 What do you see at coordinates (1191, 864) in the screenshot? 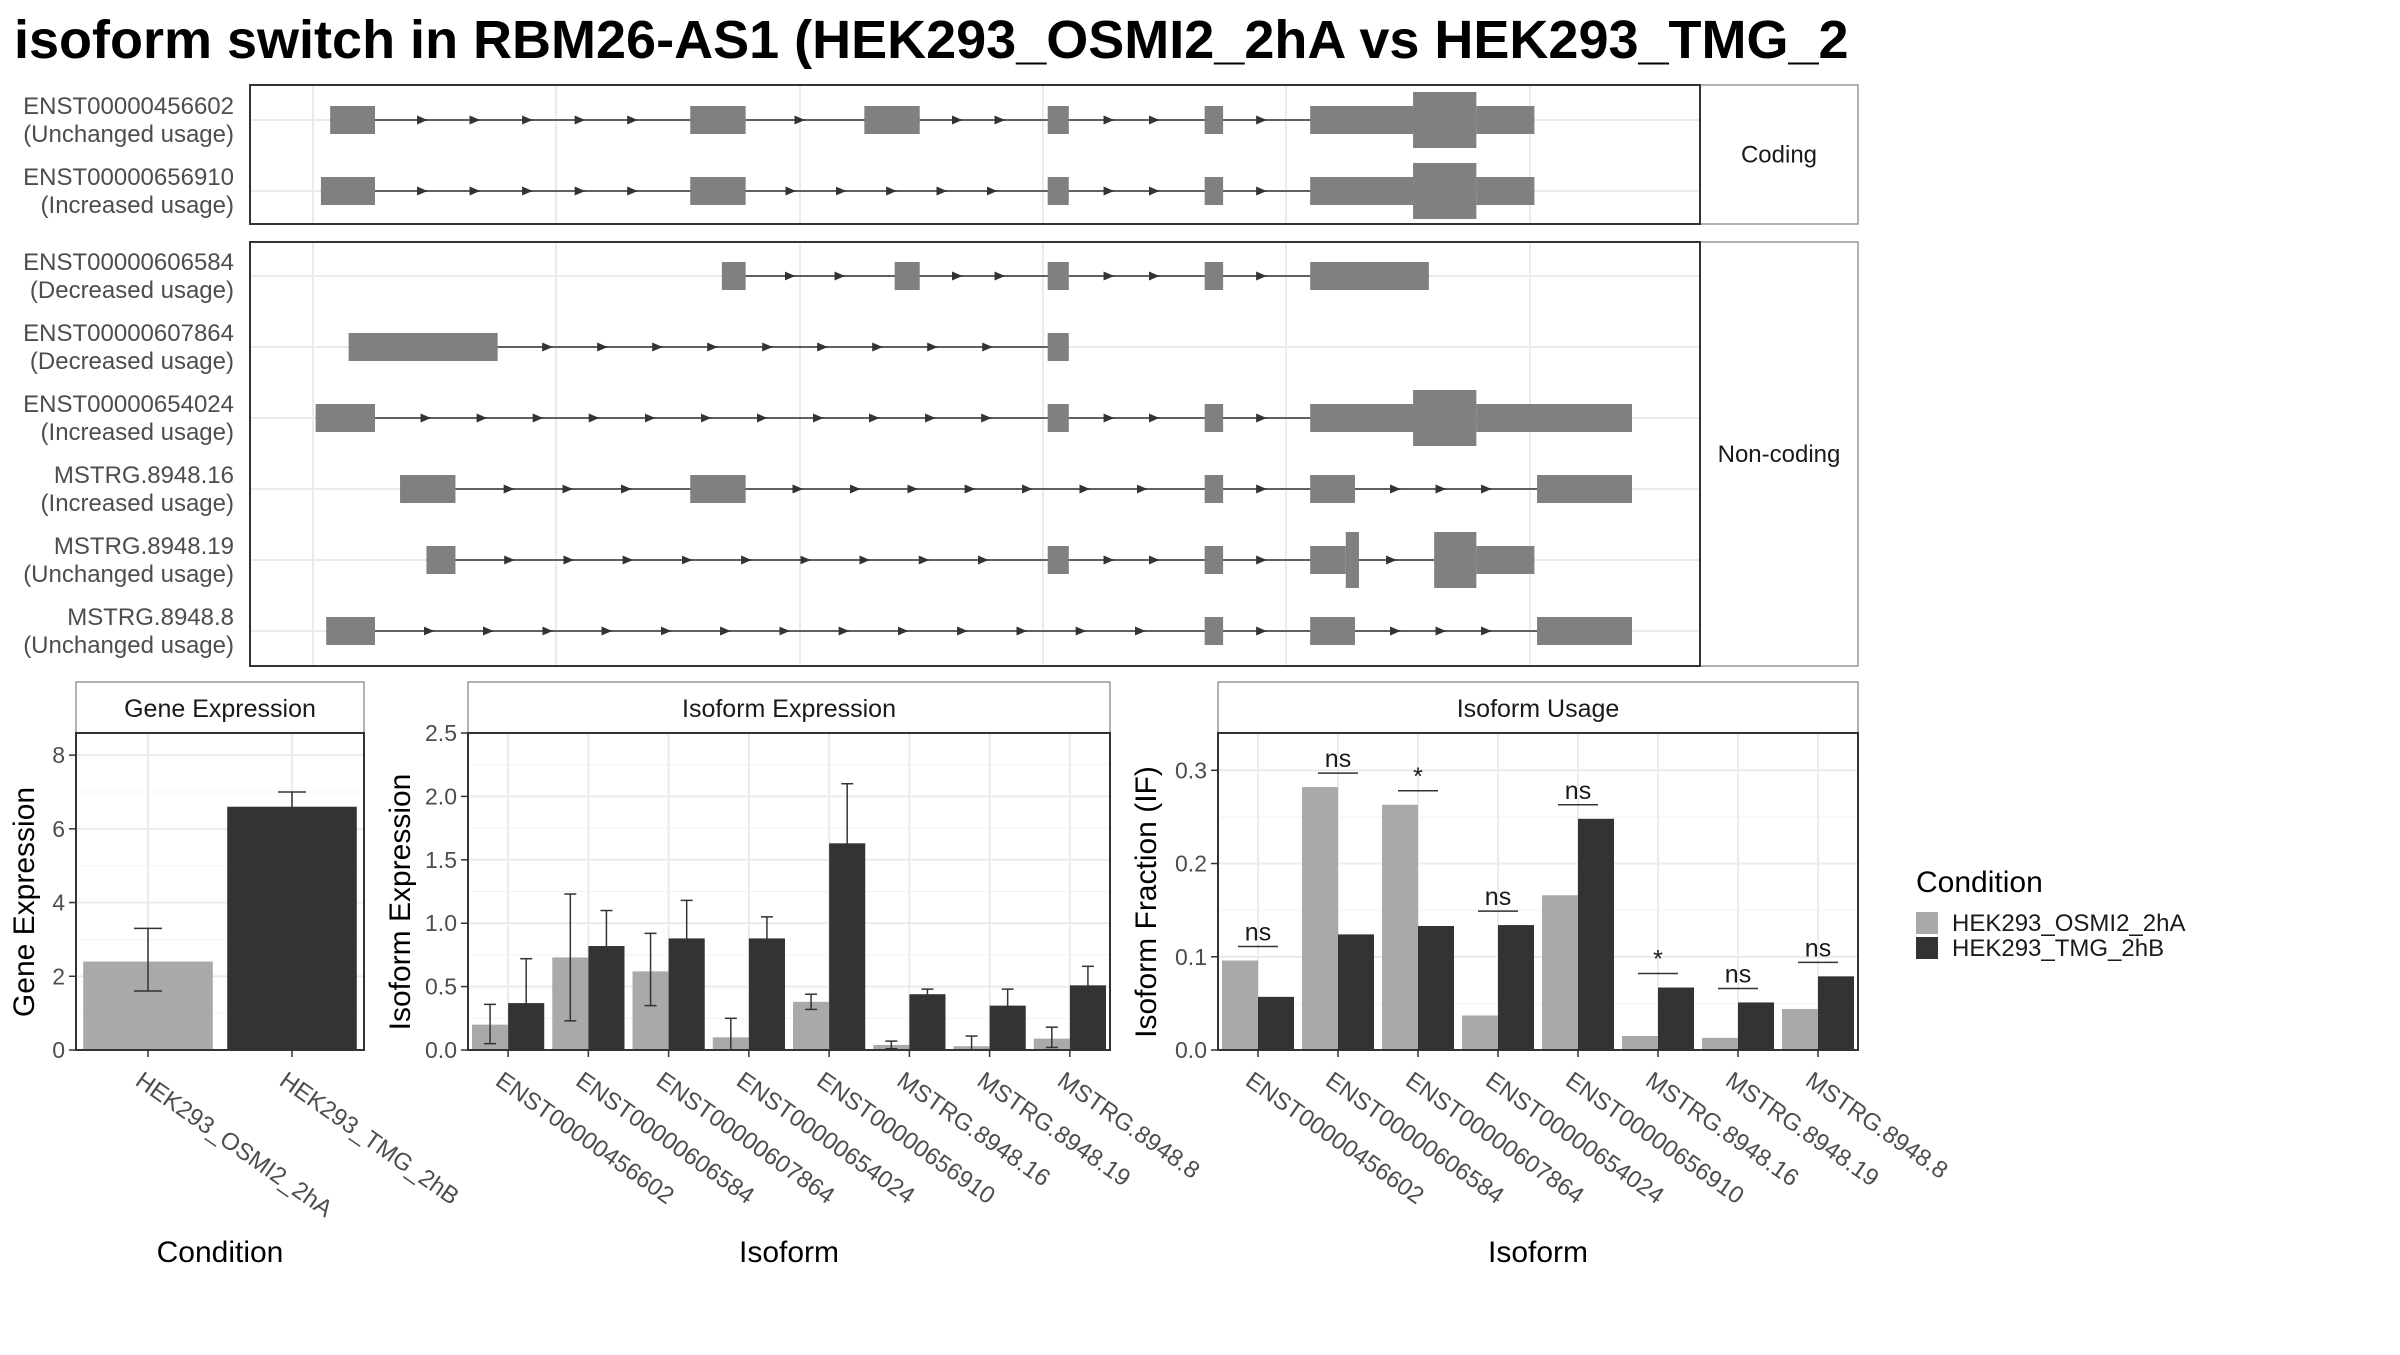
I see `y-tick-label: 0.2` at bounding box center [1191, 864].